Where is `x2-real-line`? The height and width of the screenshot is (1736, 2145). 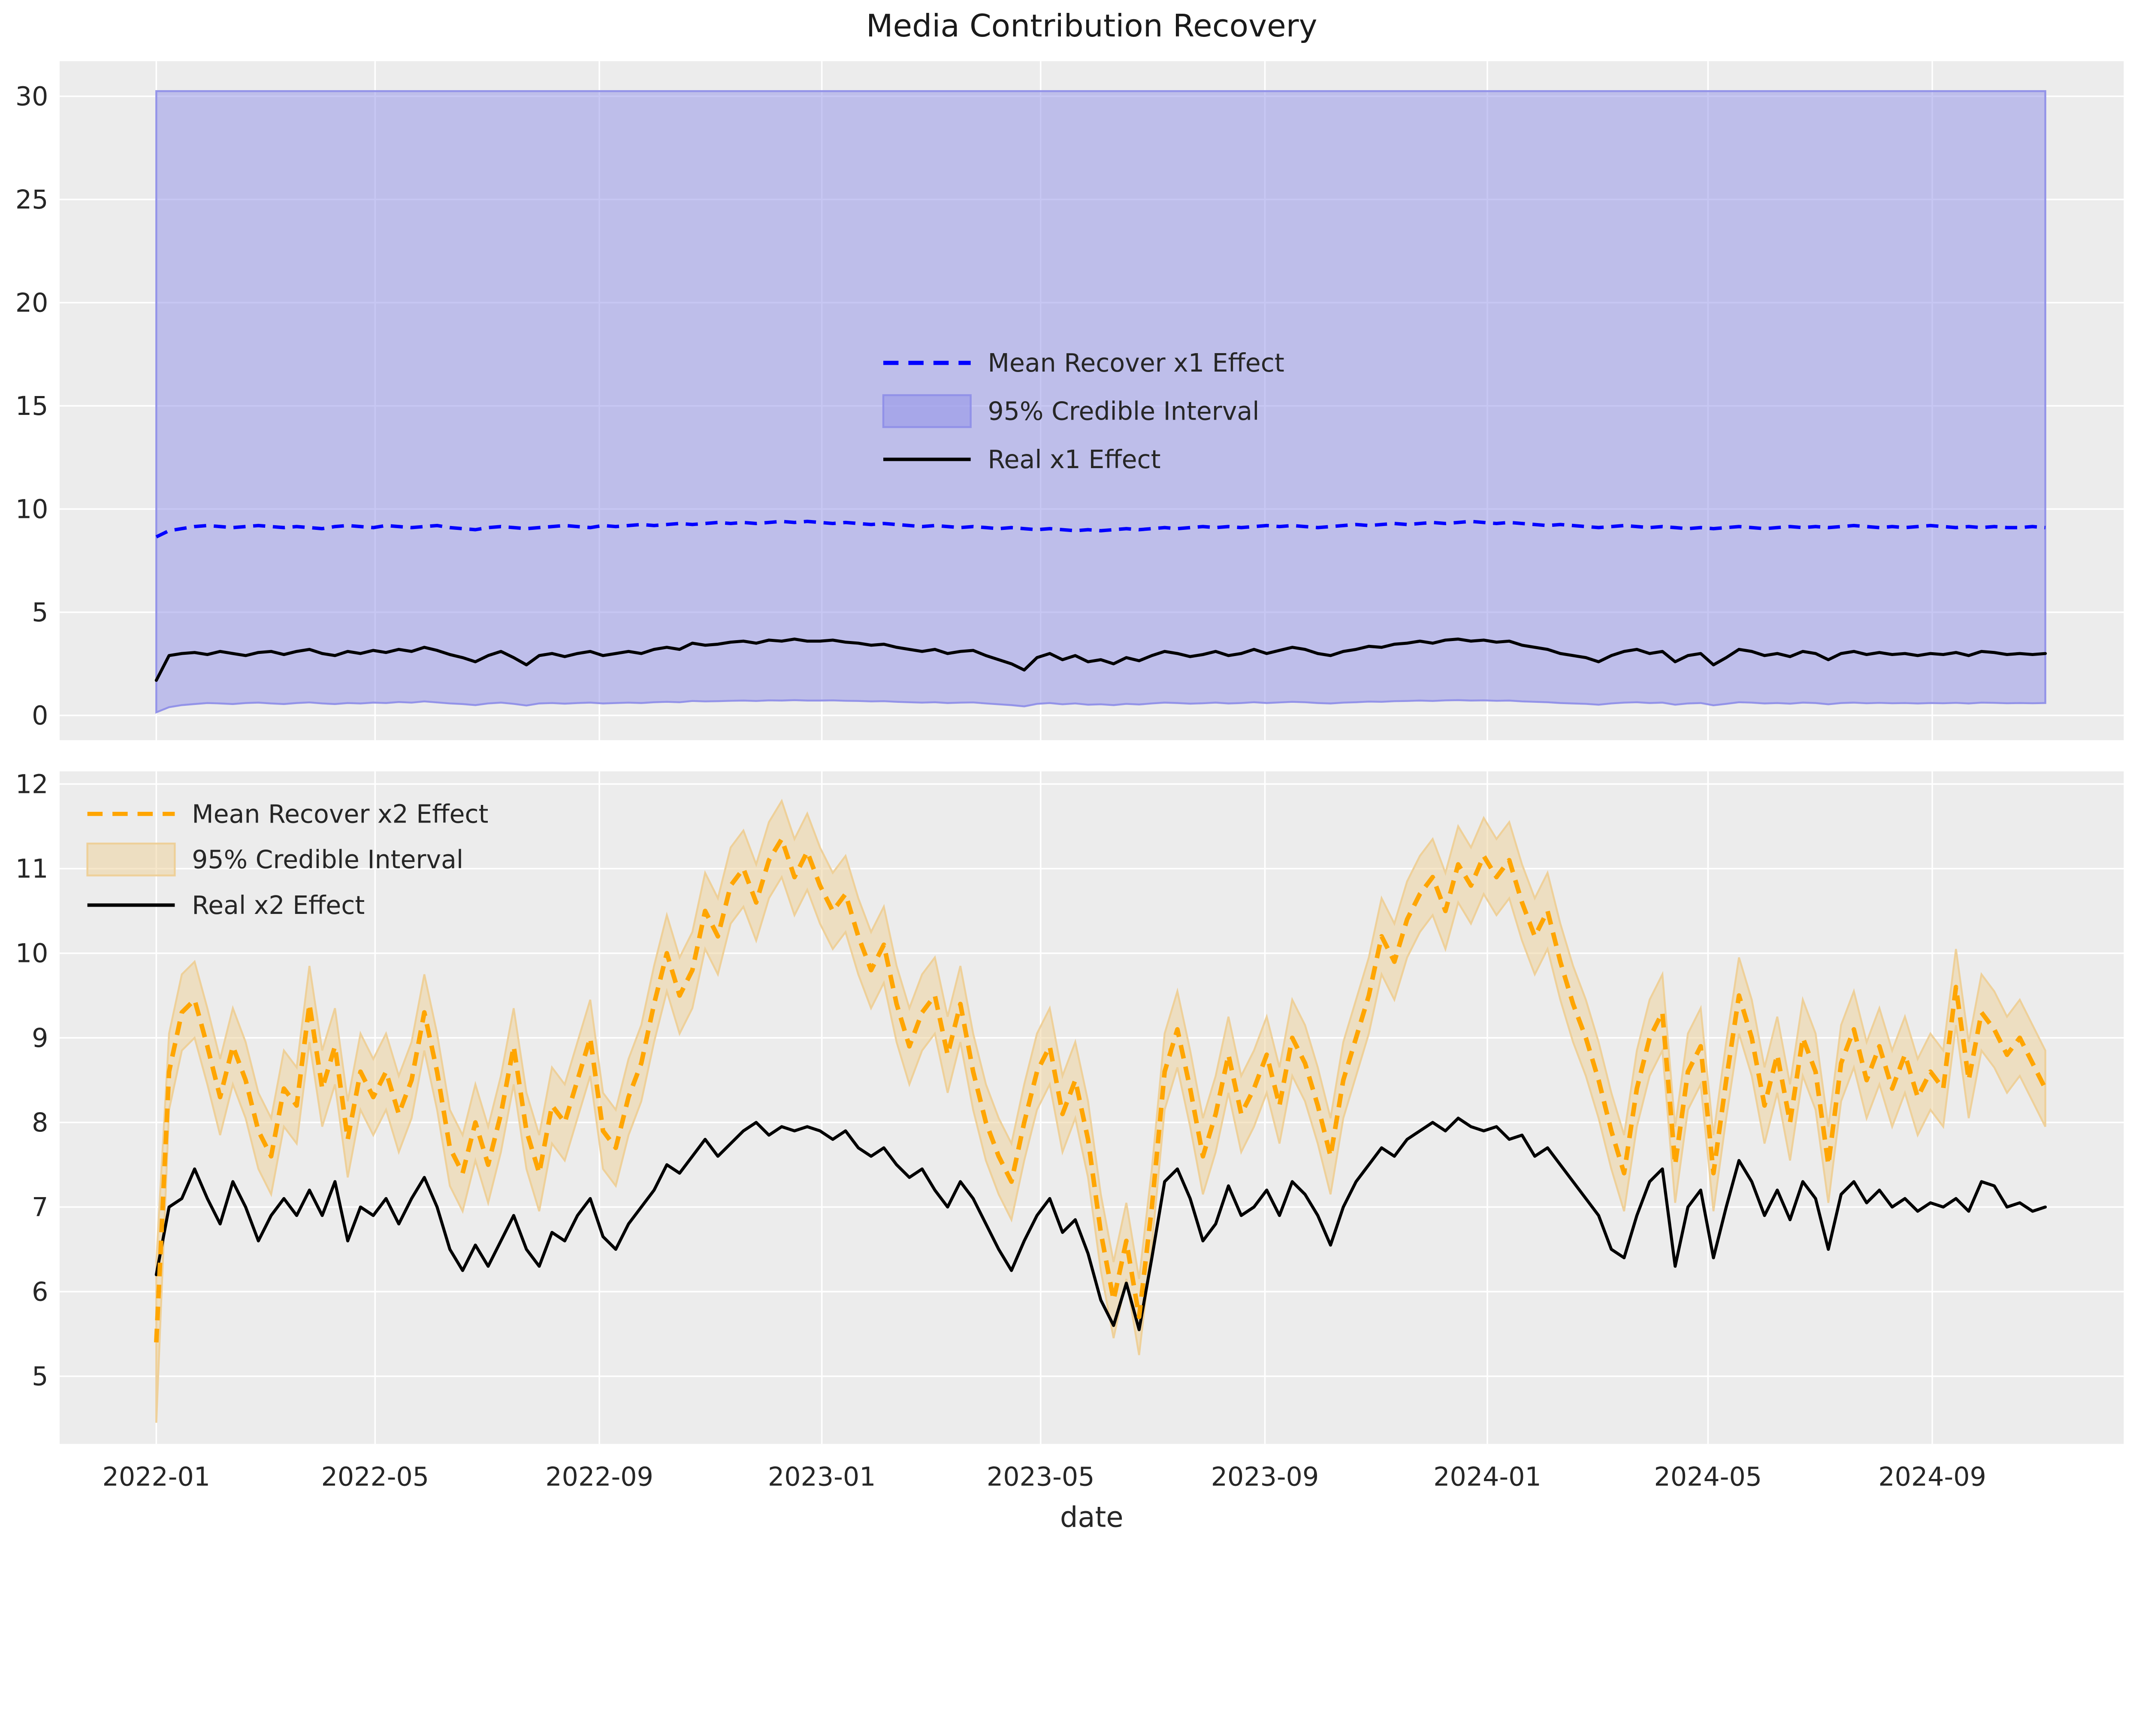
x2-real-line is located at coordinates (1101, 1223).